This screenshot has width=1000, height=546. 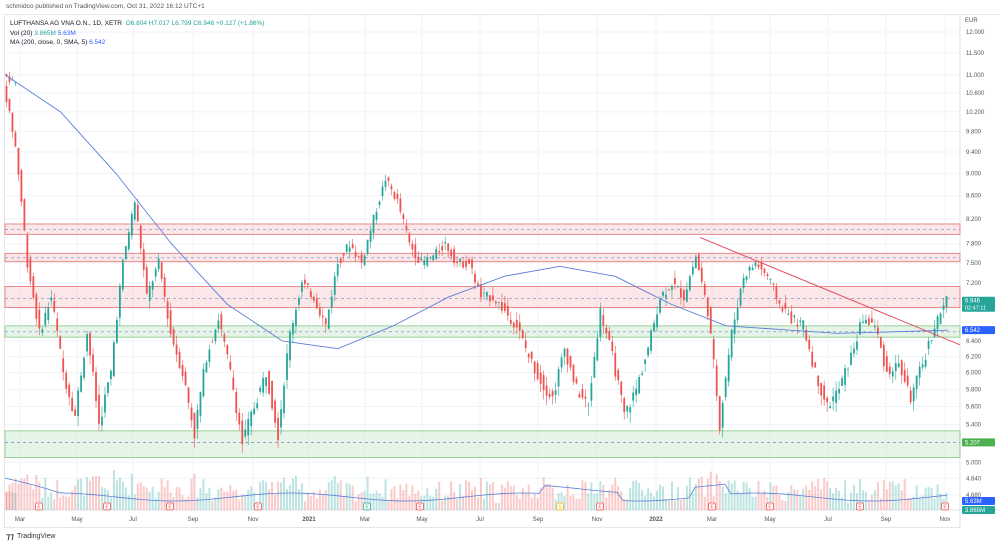 What do you see at coordinates (309, 520) in the screenshot?
I see `x-tick-label: 2021` at bounding box center [309, 520].